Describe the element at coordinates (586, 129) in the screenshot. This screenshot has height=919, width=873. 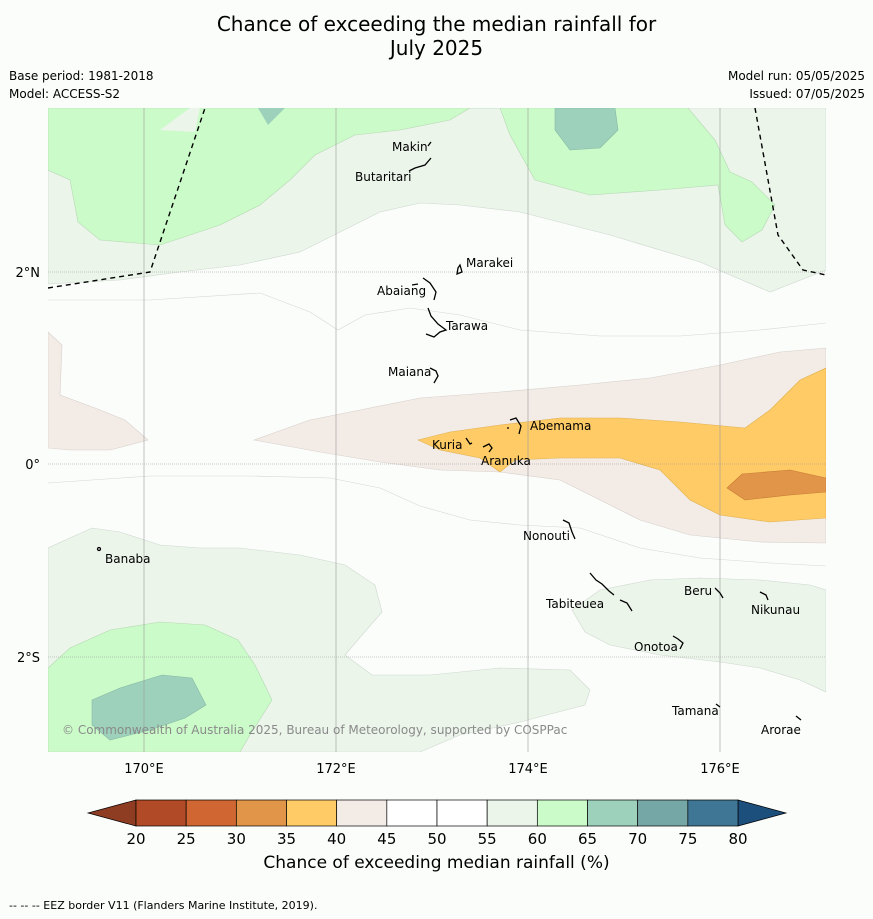
I see `contour-65-north` at that location.